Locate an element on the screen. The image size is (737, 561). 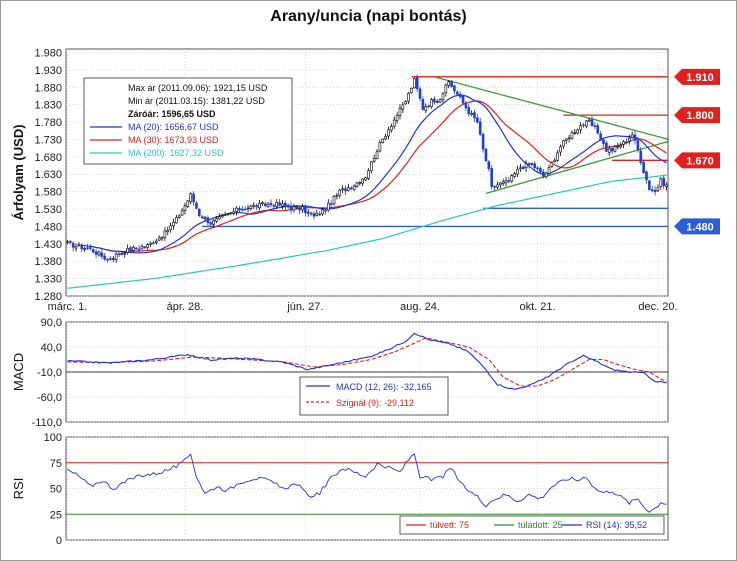
price-y-tick-label: 1.580 is located at coordinates (48, 193).